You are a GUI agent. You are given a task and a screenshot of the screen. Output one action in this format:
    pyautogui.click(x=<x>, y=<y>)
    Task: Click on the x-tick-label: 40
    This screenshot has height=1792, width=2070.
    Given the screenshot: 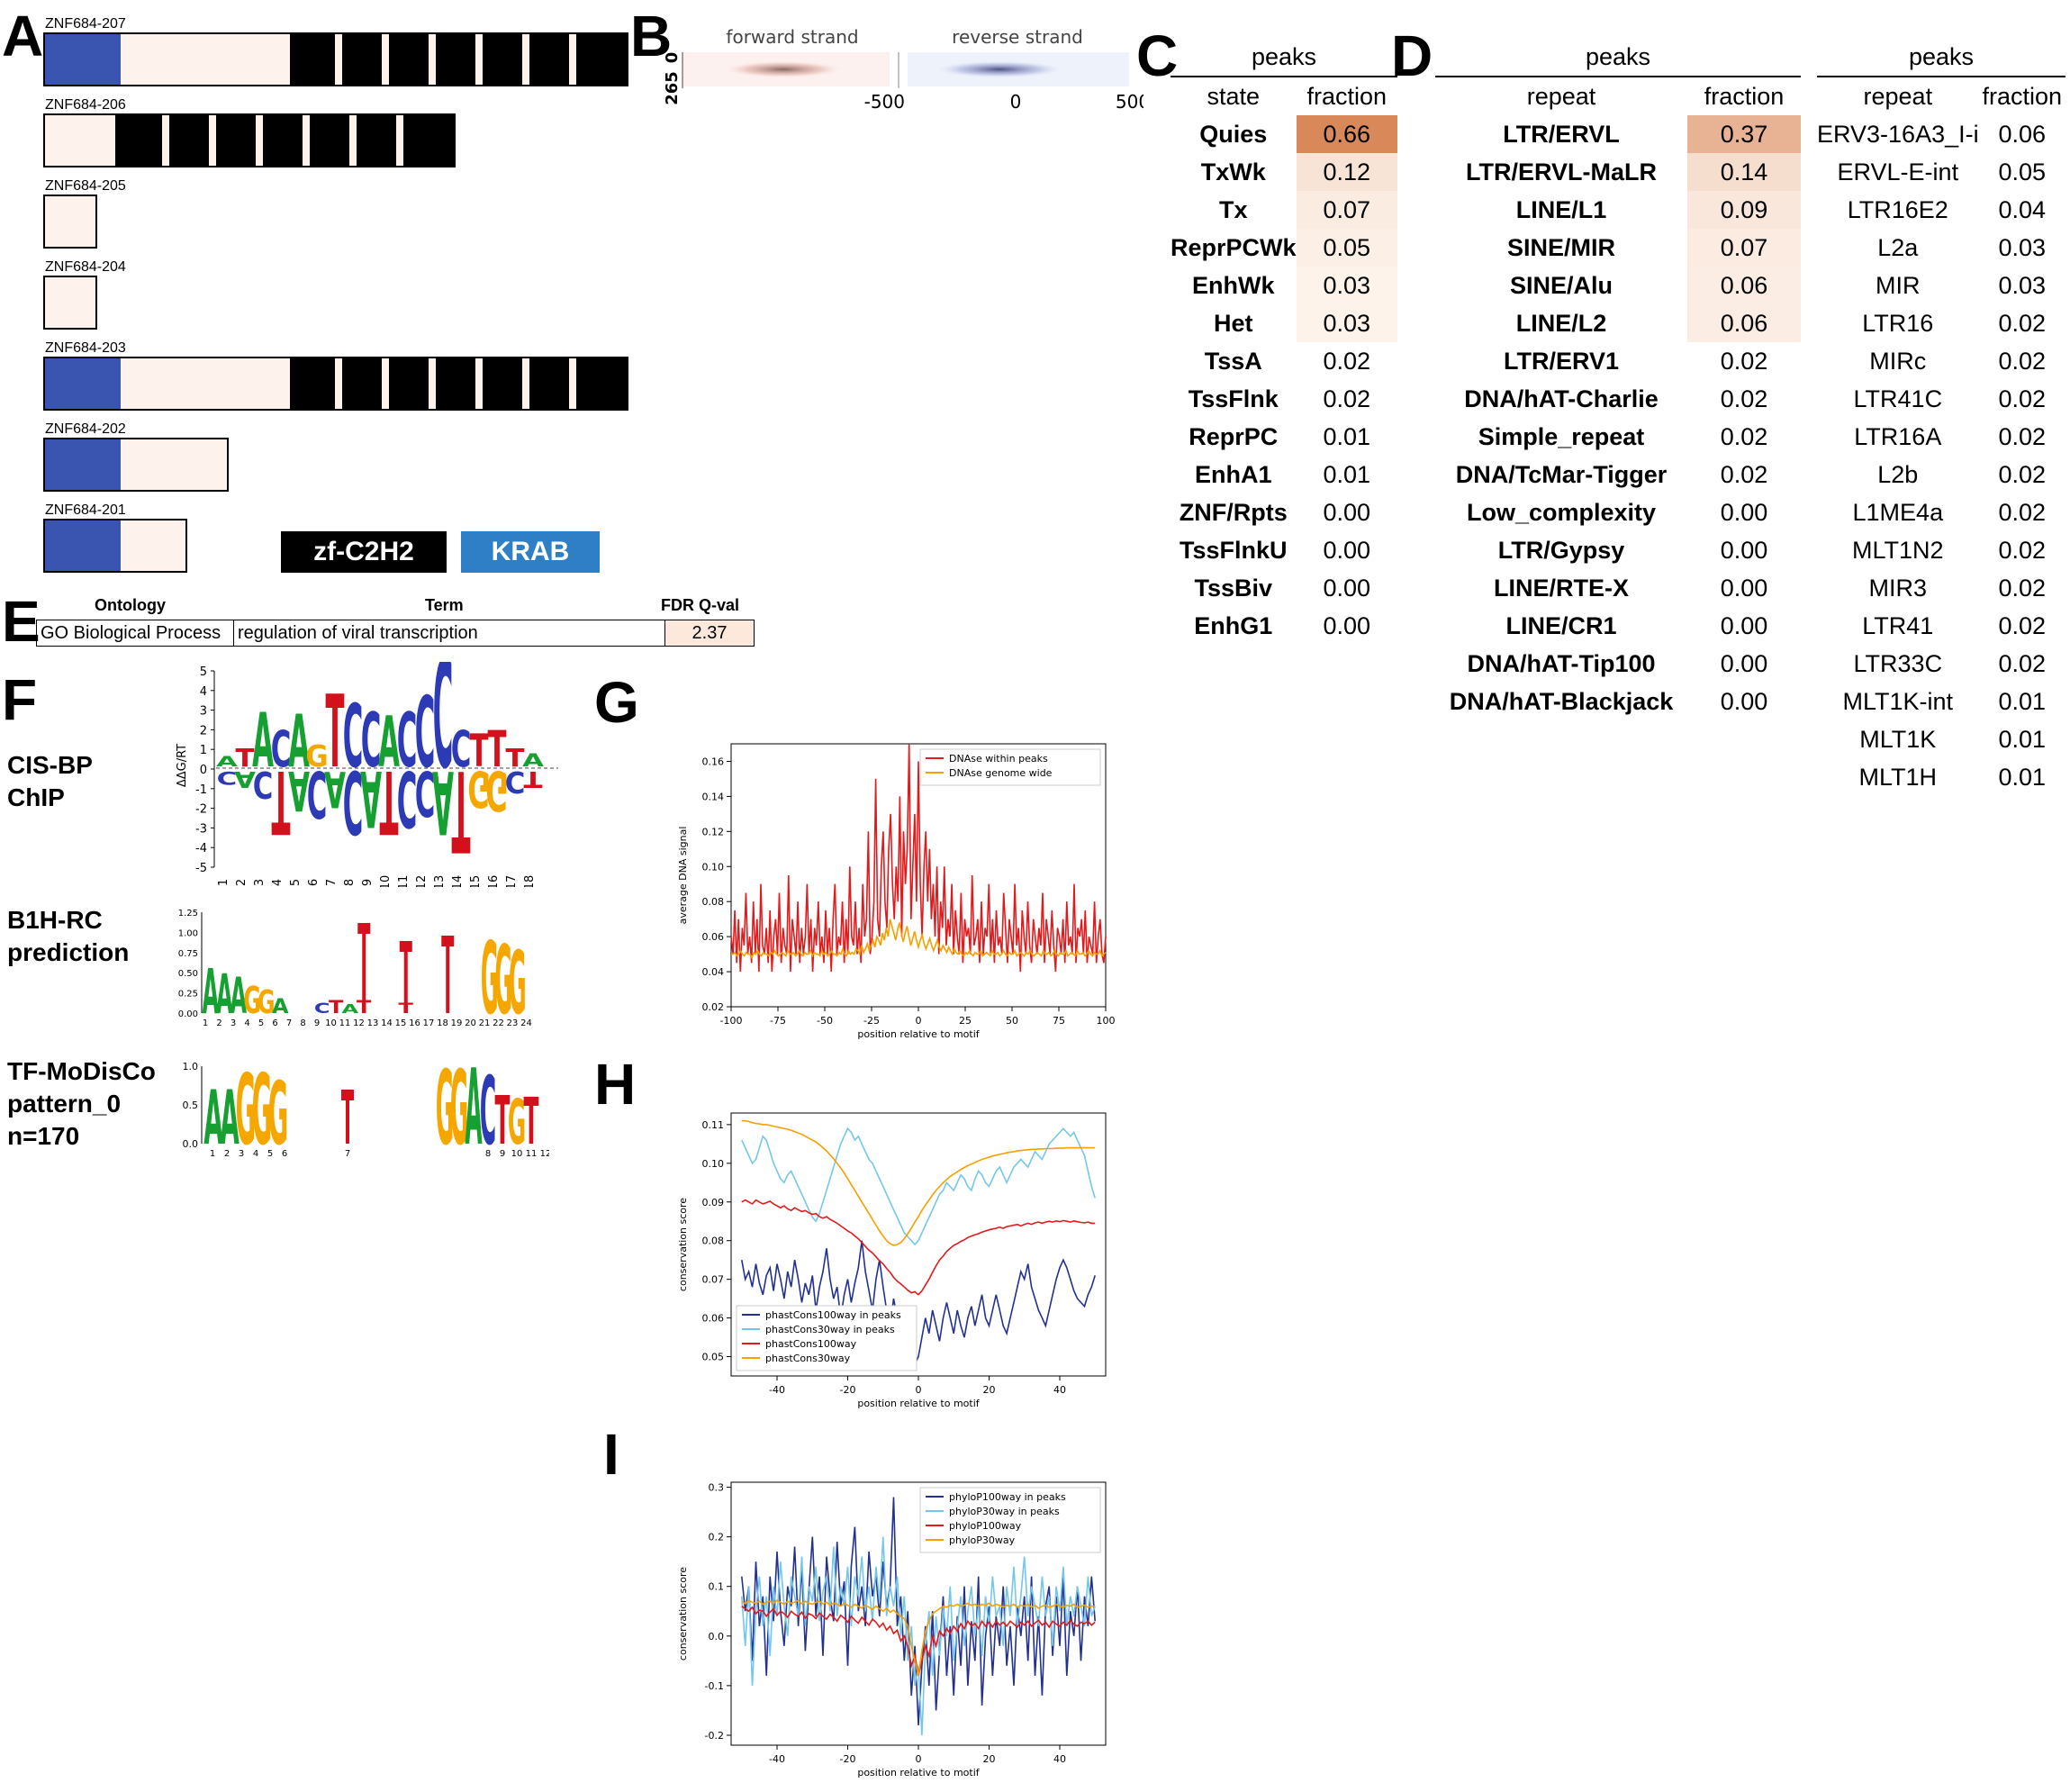 What is the action you would take?
    pyautogui.click(x=1059, y=1390)
    